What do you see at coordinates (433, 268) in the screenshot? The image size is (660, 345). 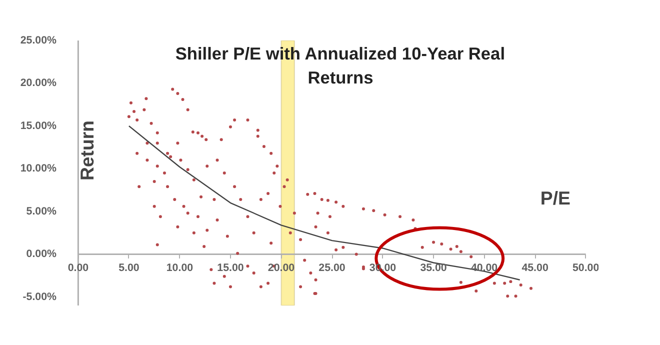 I see `x-tick-label: 35.00` at bounding box center [433, 268].